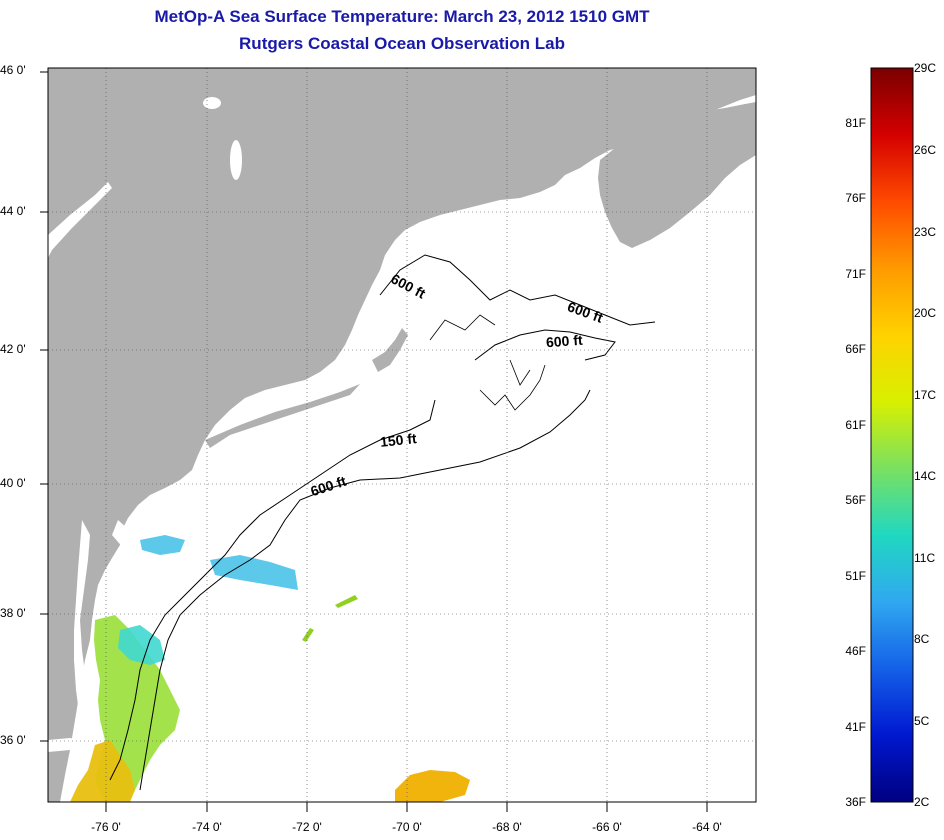 The image size is (944, 840). Describe the element at coordinates (80, 220) in the screenshot. I see `water-st-lawrence` at that location.